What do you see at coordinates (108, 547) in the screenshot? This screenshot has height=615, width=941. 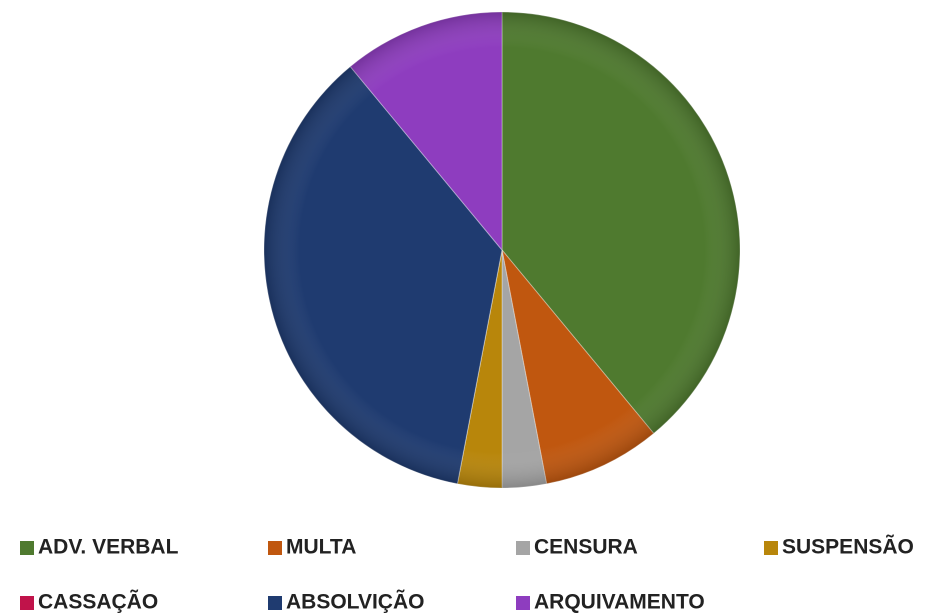 I see `legend-label: ADV. VERBAL` at bounding box center [108, 547].